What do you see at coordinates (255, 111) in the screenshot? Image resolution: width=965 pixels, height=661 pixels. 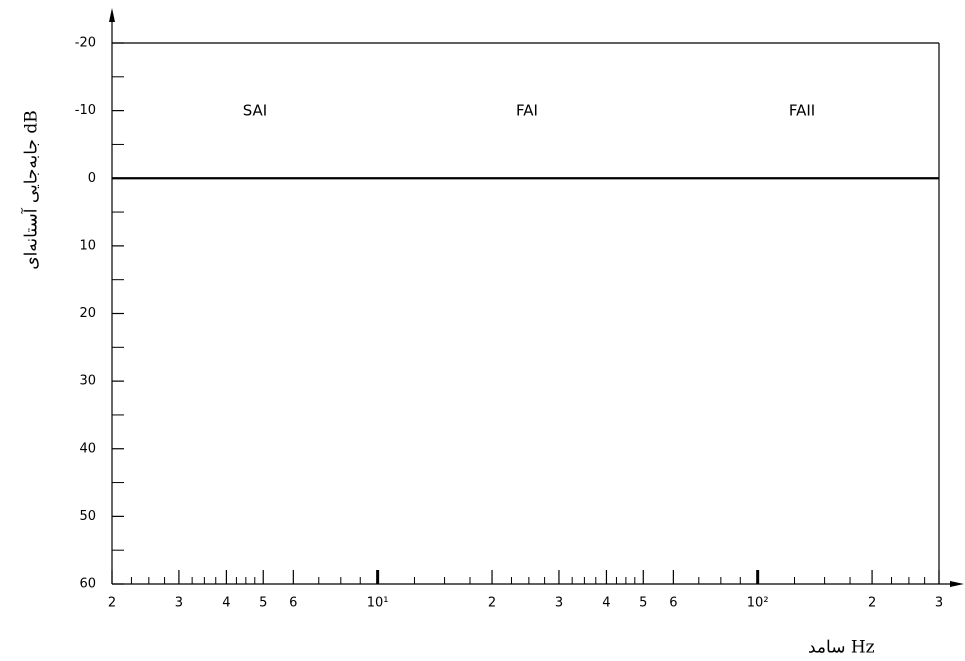 I see `annotation: SAI` at bounding box center [255, 111].